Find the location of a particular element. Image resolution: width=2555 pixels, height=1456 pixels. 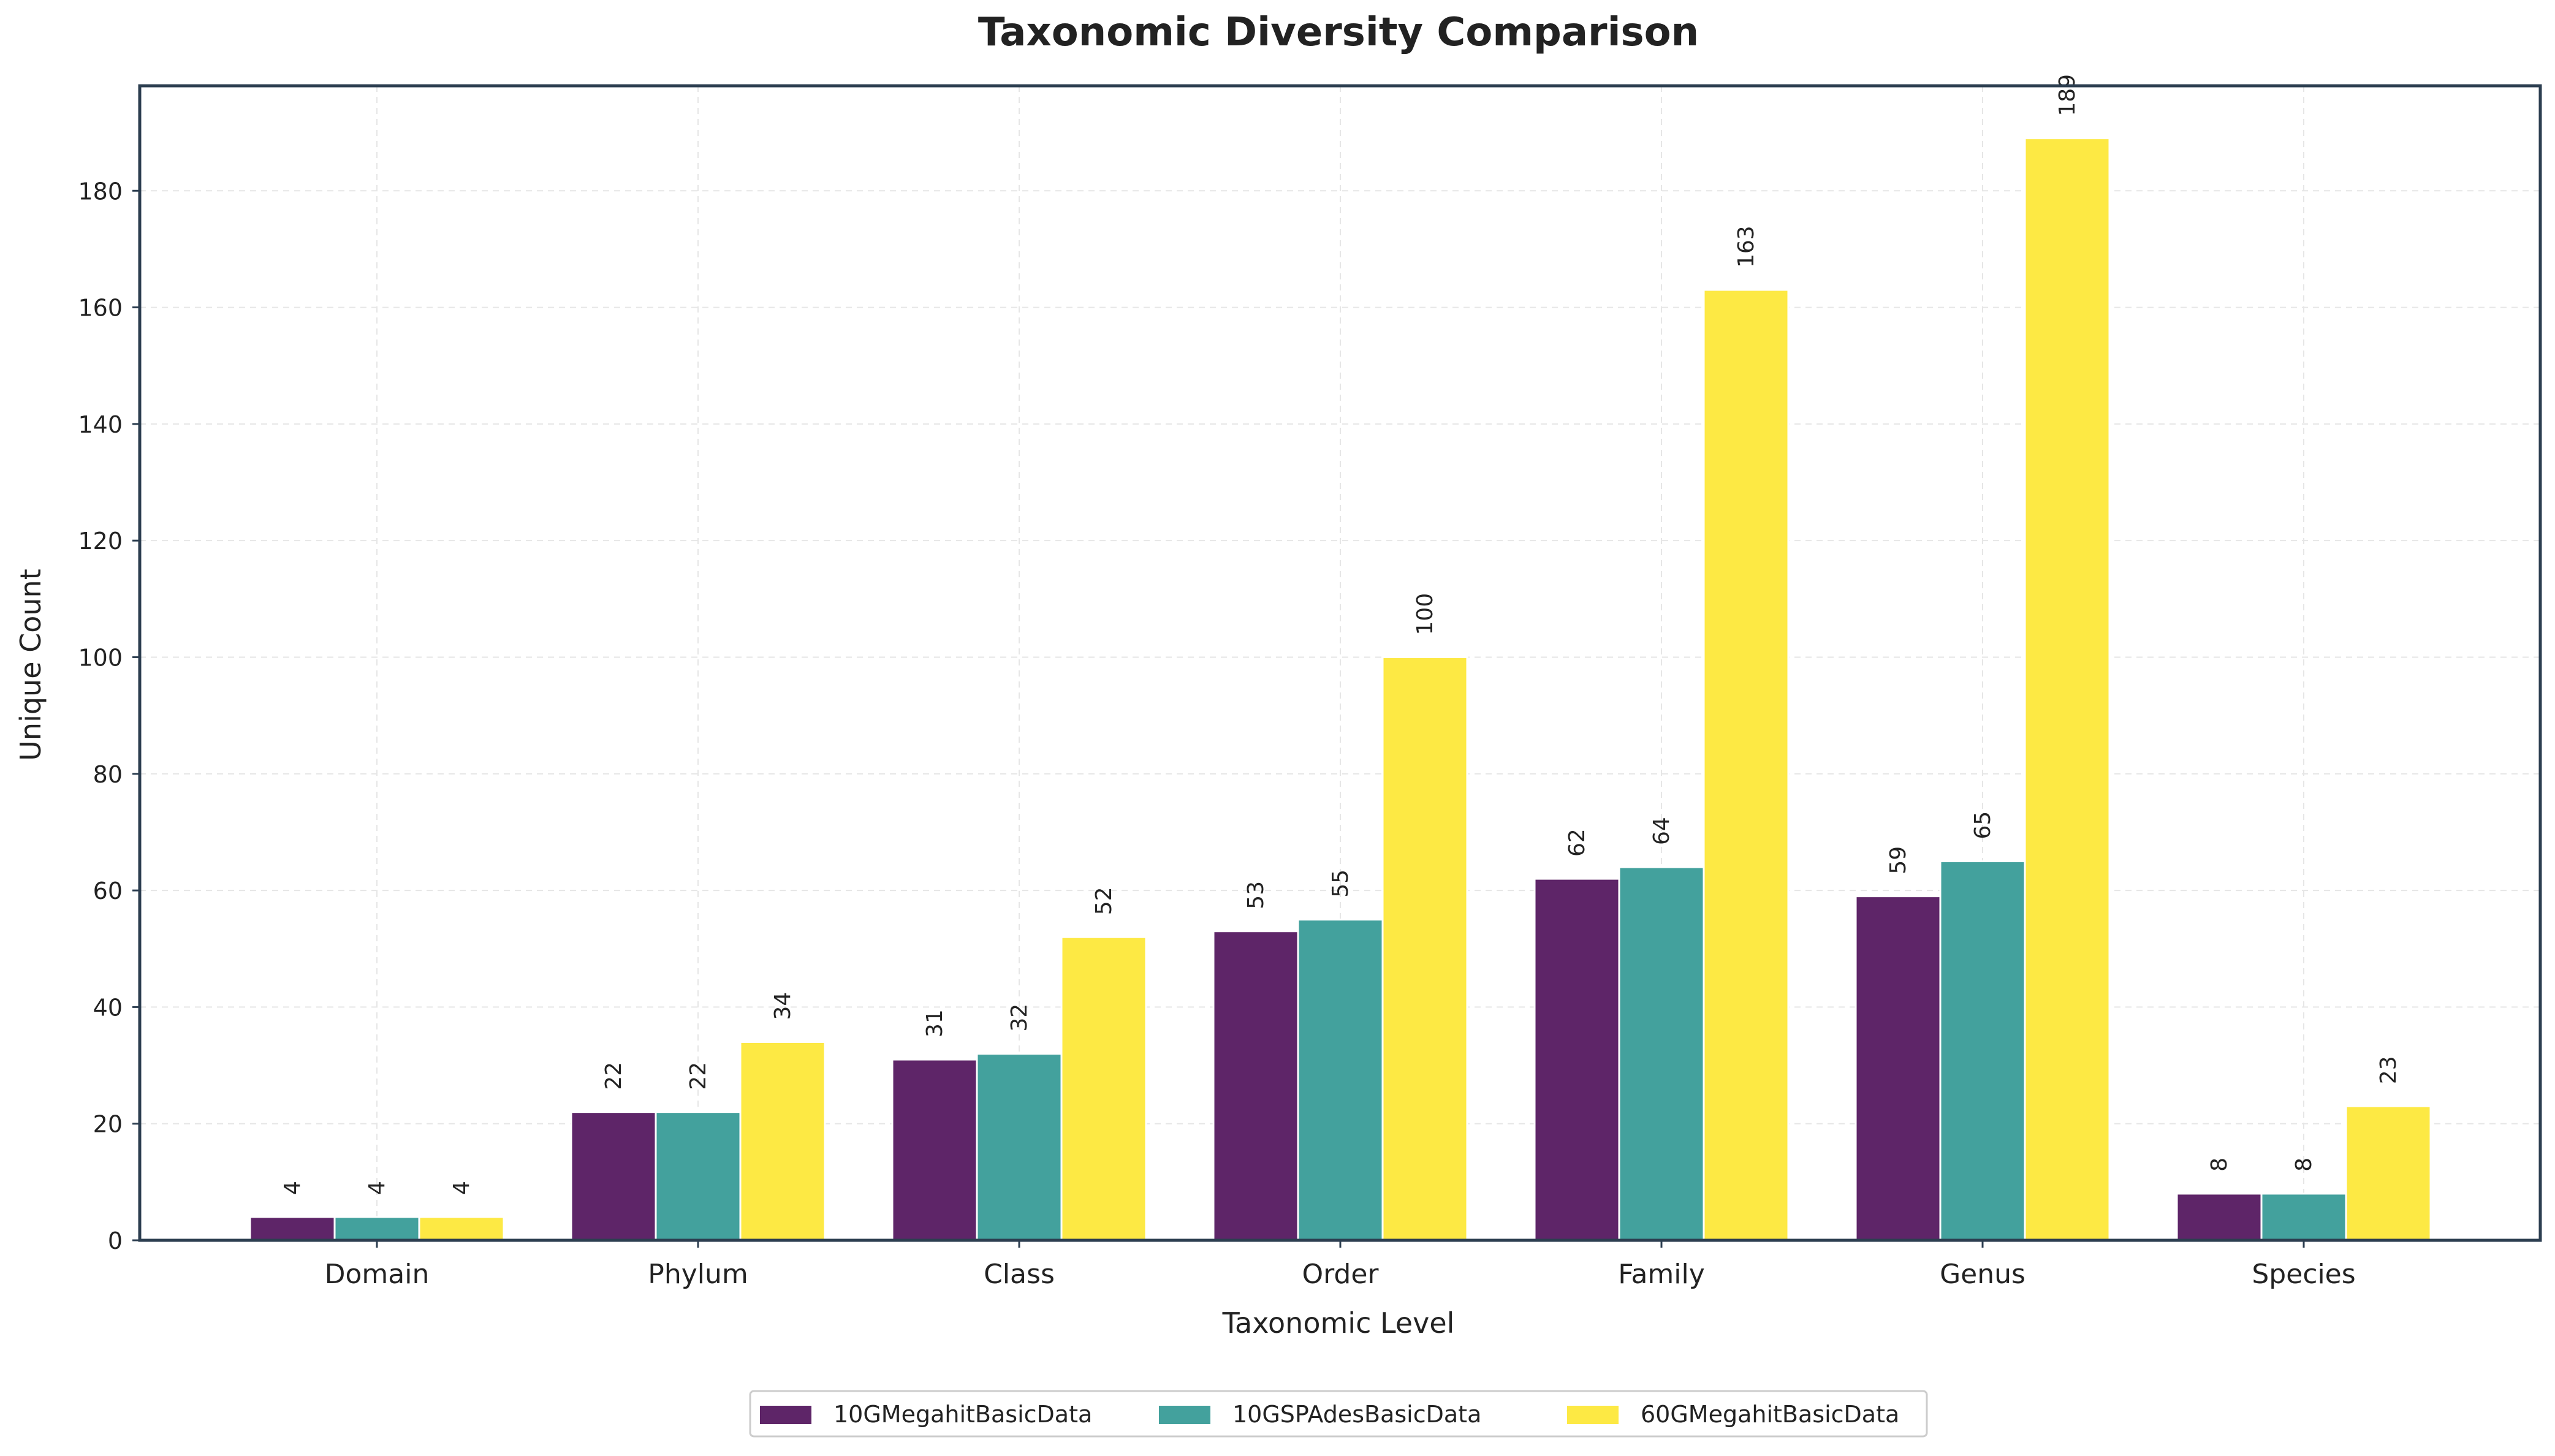

y-axis-label: Unique Count is located at coordinates (30, 665).